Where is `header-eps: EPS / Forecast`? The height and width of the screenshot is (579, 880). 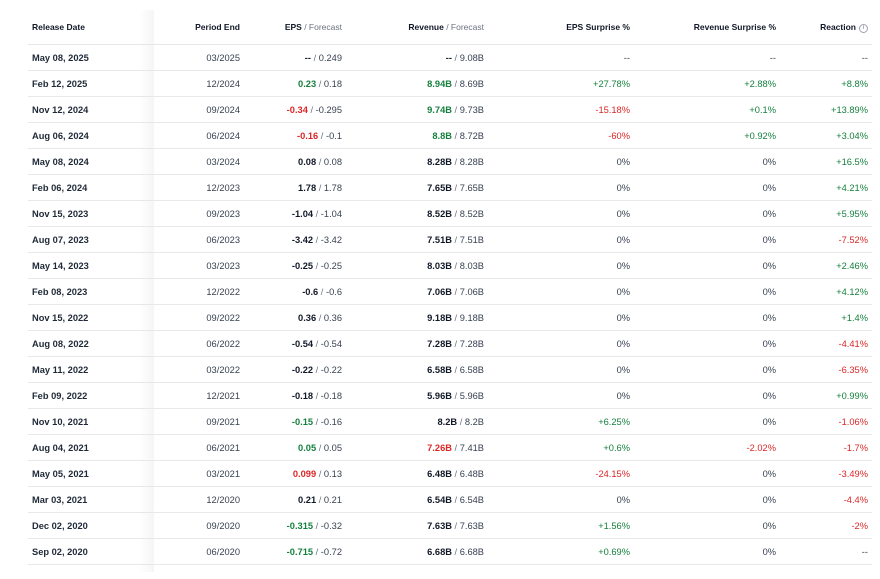 header-eps: EPS / Forecast is located at coordinates (291, 27).